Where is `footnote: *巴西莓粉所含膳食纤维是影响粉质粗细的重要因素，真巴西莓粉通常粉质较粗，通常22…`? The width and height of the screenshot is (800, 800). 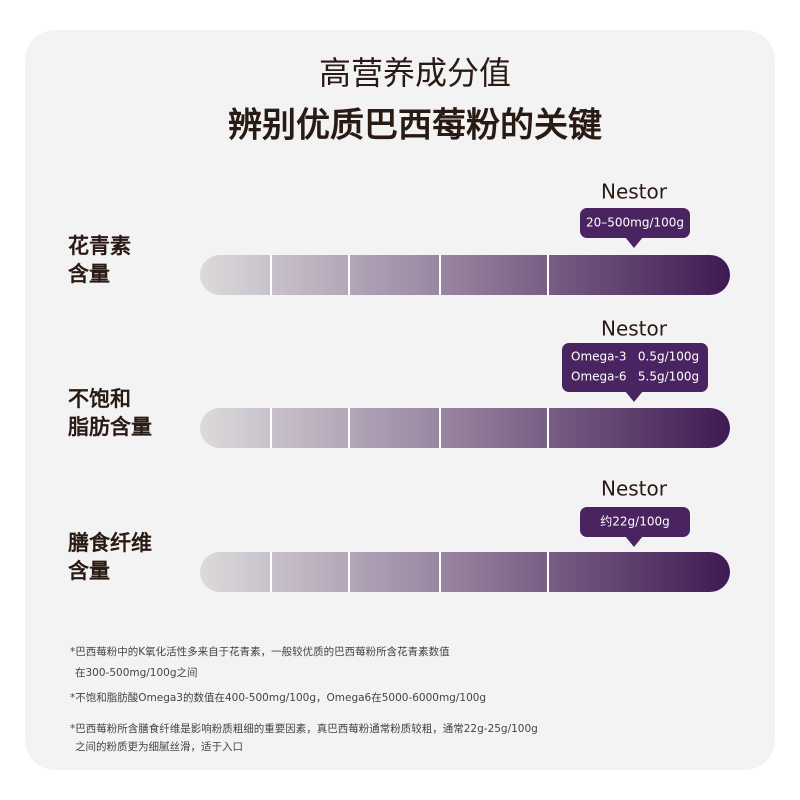
footnote: *巴西莓粉所含膳食纤维是影响粉质粗细的重要因素，真巴西莓粉通常粉质较粗，通常22… is located at coordinates (304, 728).